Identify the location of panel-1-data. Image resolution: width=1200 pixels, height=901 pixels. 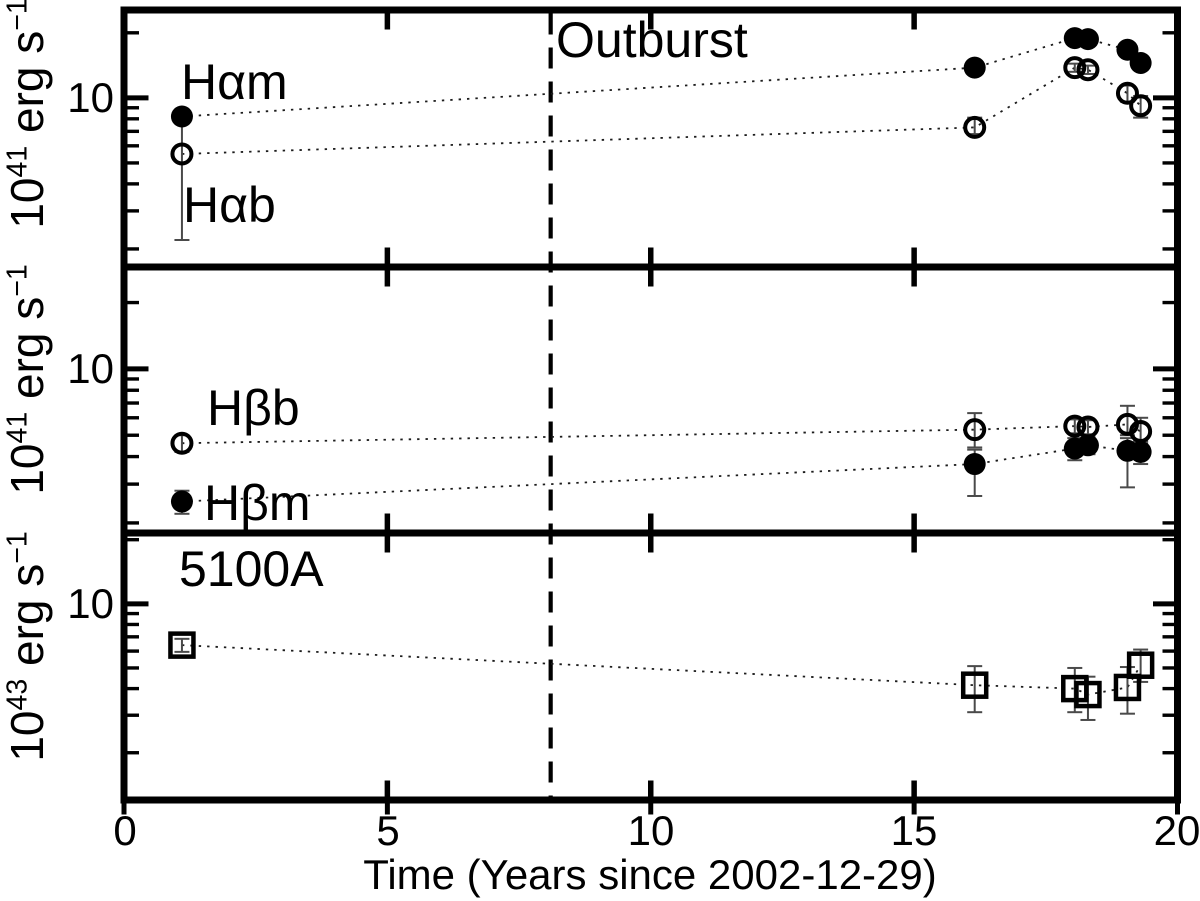
(661, 459).